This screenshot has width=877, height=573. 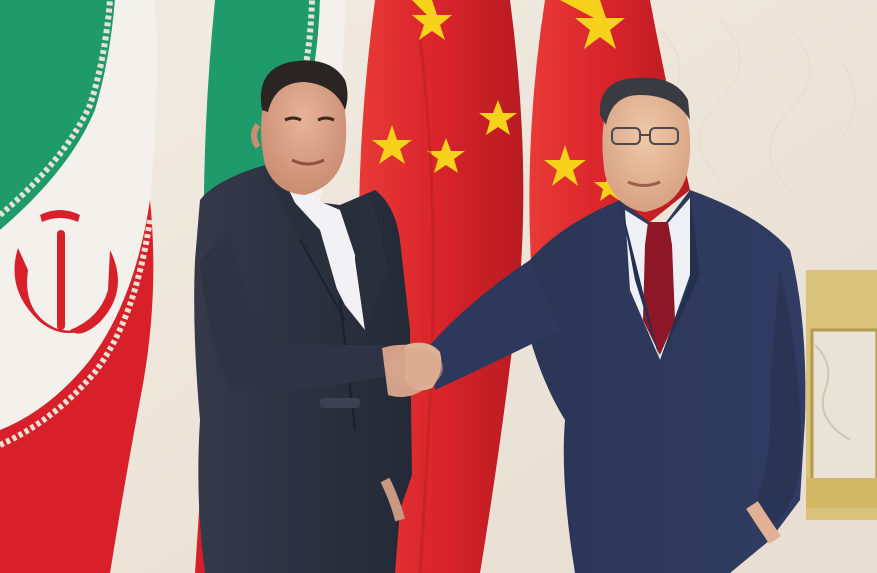 I want to click on left-arm, so click(x=295, y=310).